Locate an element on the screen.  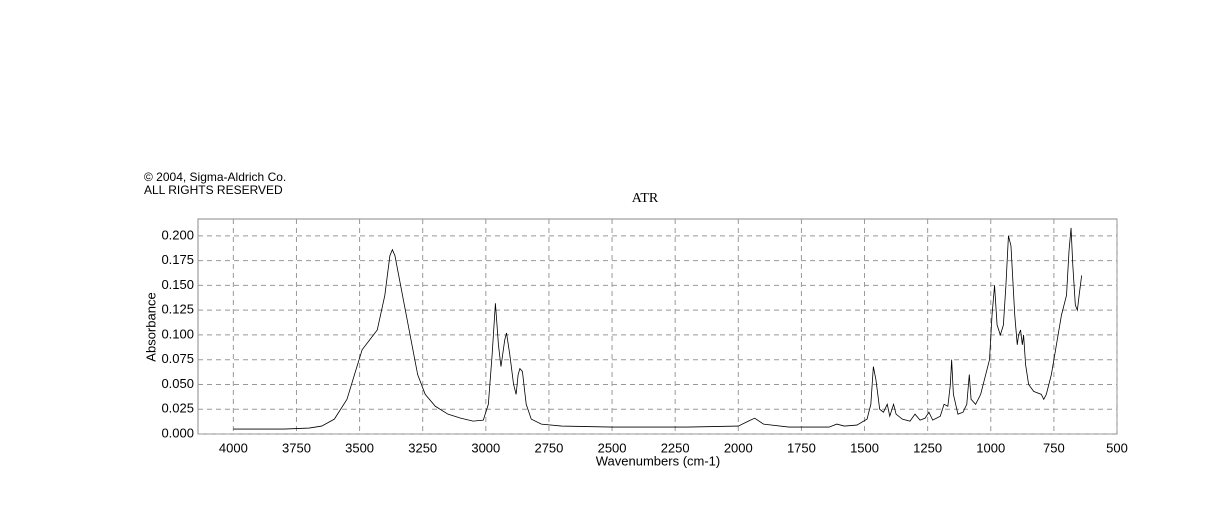
y-axis-label: Absorbance is located at coordinates (150, 326).